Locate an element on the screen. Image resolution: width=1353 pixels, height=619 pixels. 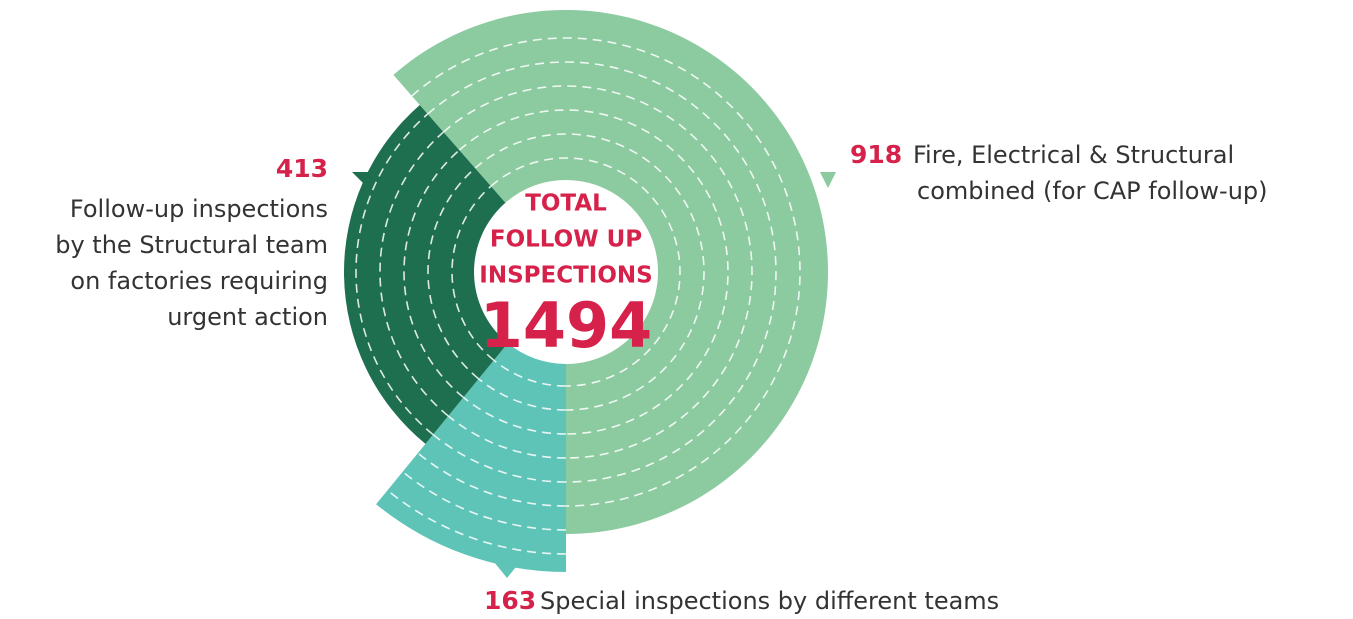
center-title: INSPECTIONS is located at coordinates (565, 276).